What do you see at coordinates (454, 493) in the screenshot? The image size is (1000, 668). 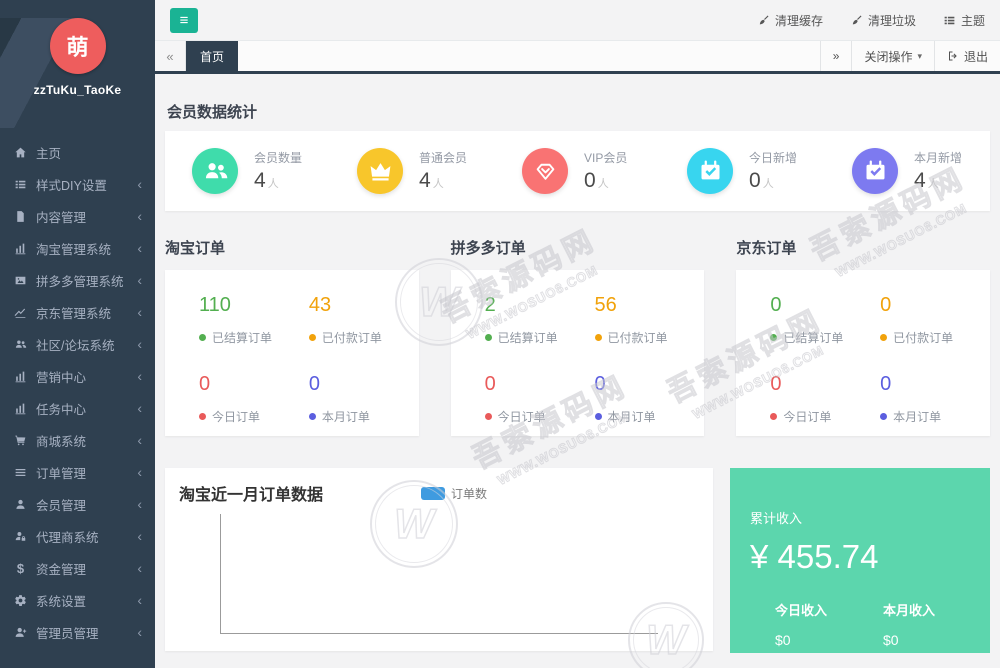 I see `chart-legend-orders: 订单数` at bounding box center [454, 493].